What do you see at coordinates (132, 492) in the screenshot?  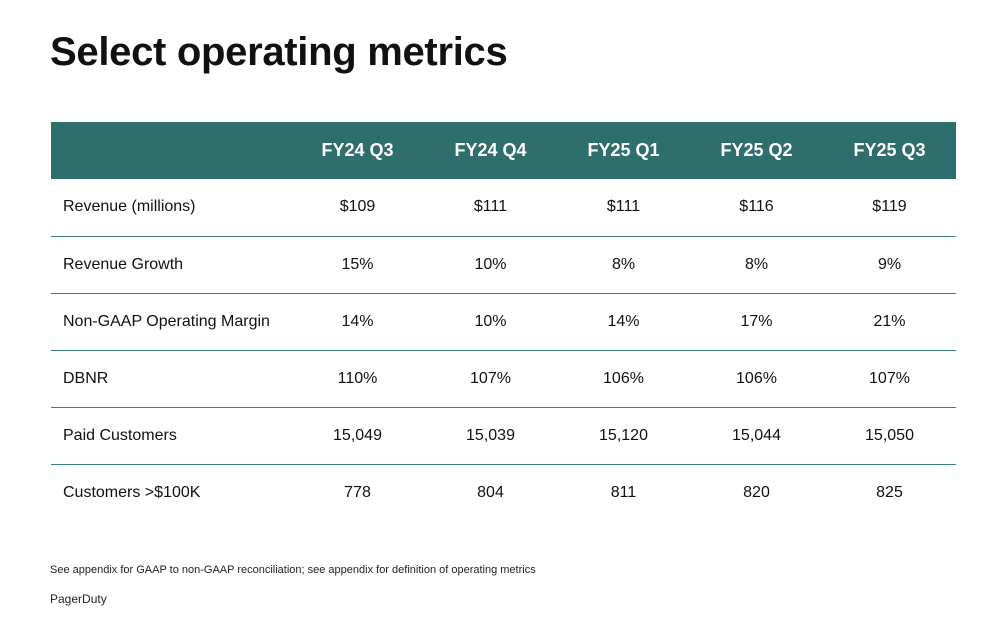 I see `row-label: Customers >$100K` at bounding box center [132, 492].